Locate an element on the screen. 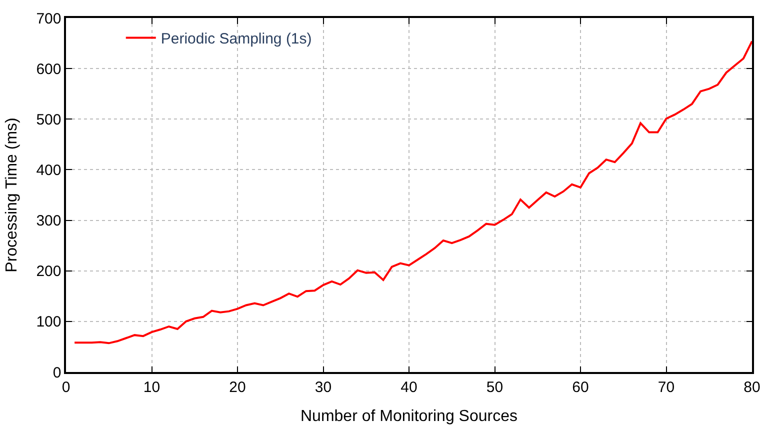 The width and height of the screenshot is (770, 432). x-tick-label: 60 is located at coordinates (580, 387).